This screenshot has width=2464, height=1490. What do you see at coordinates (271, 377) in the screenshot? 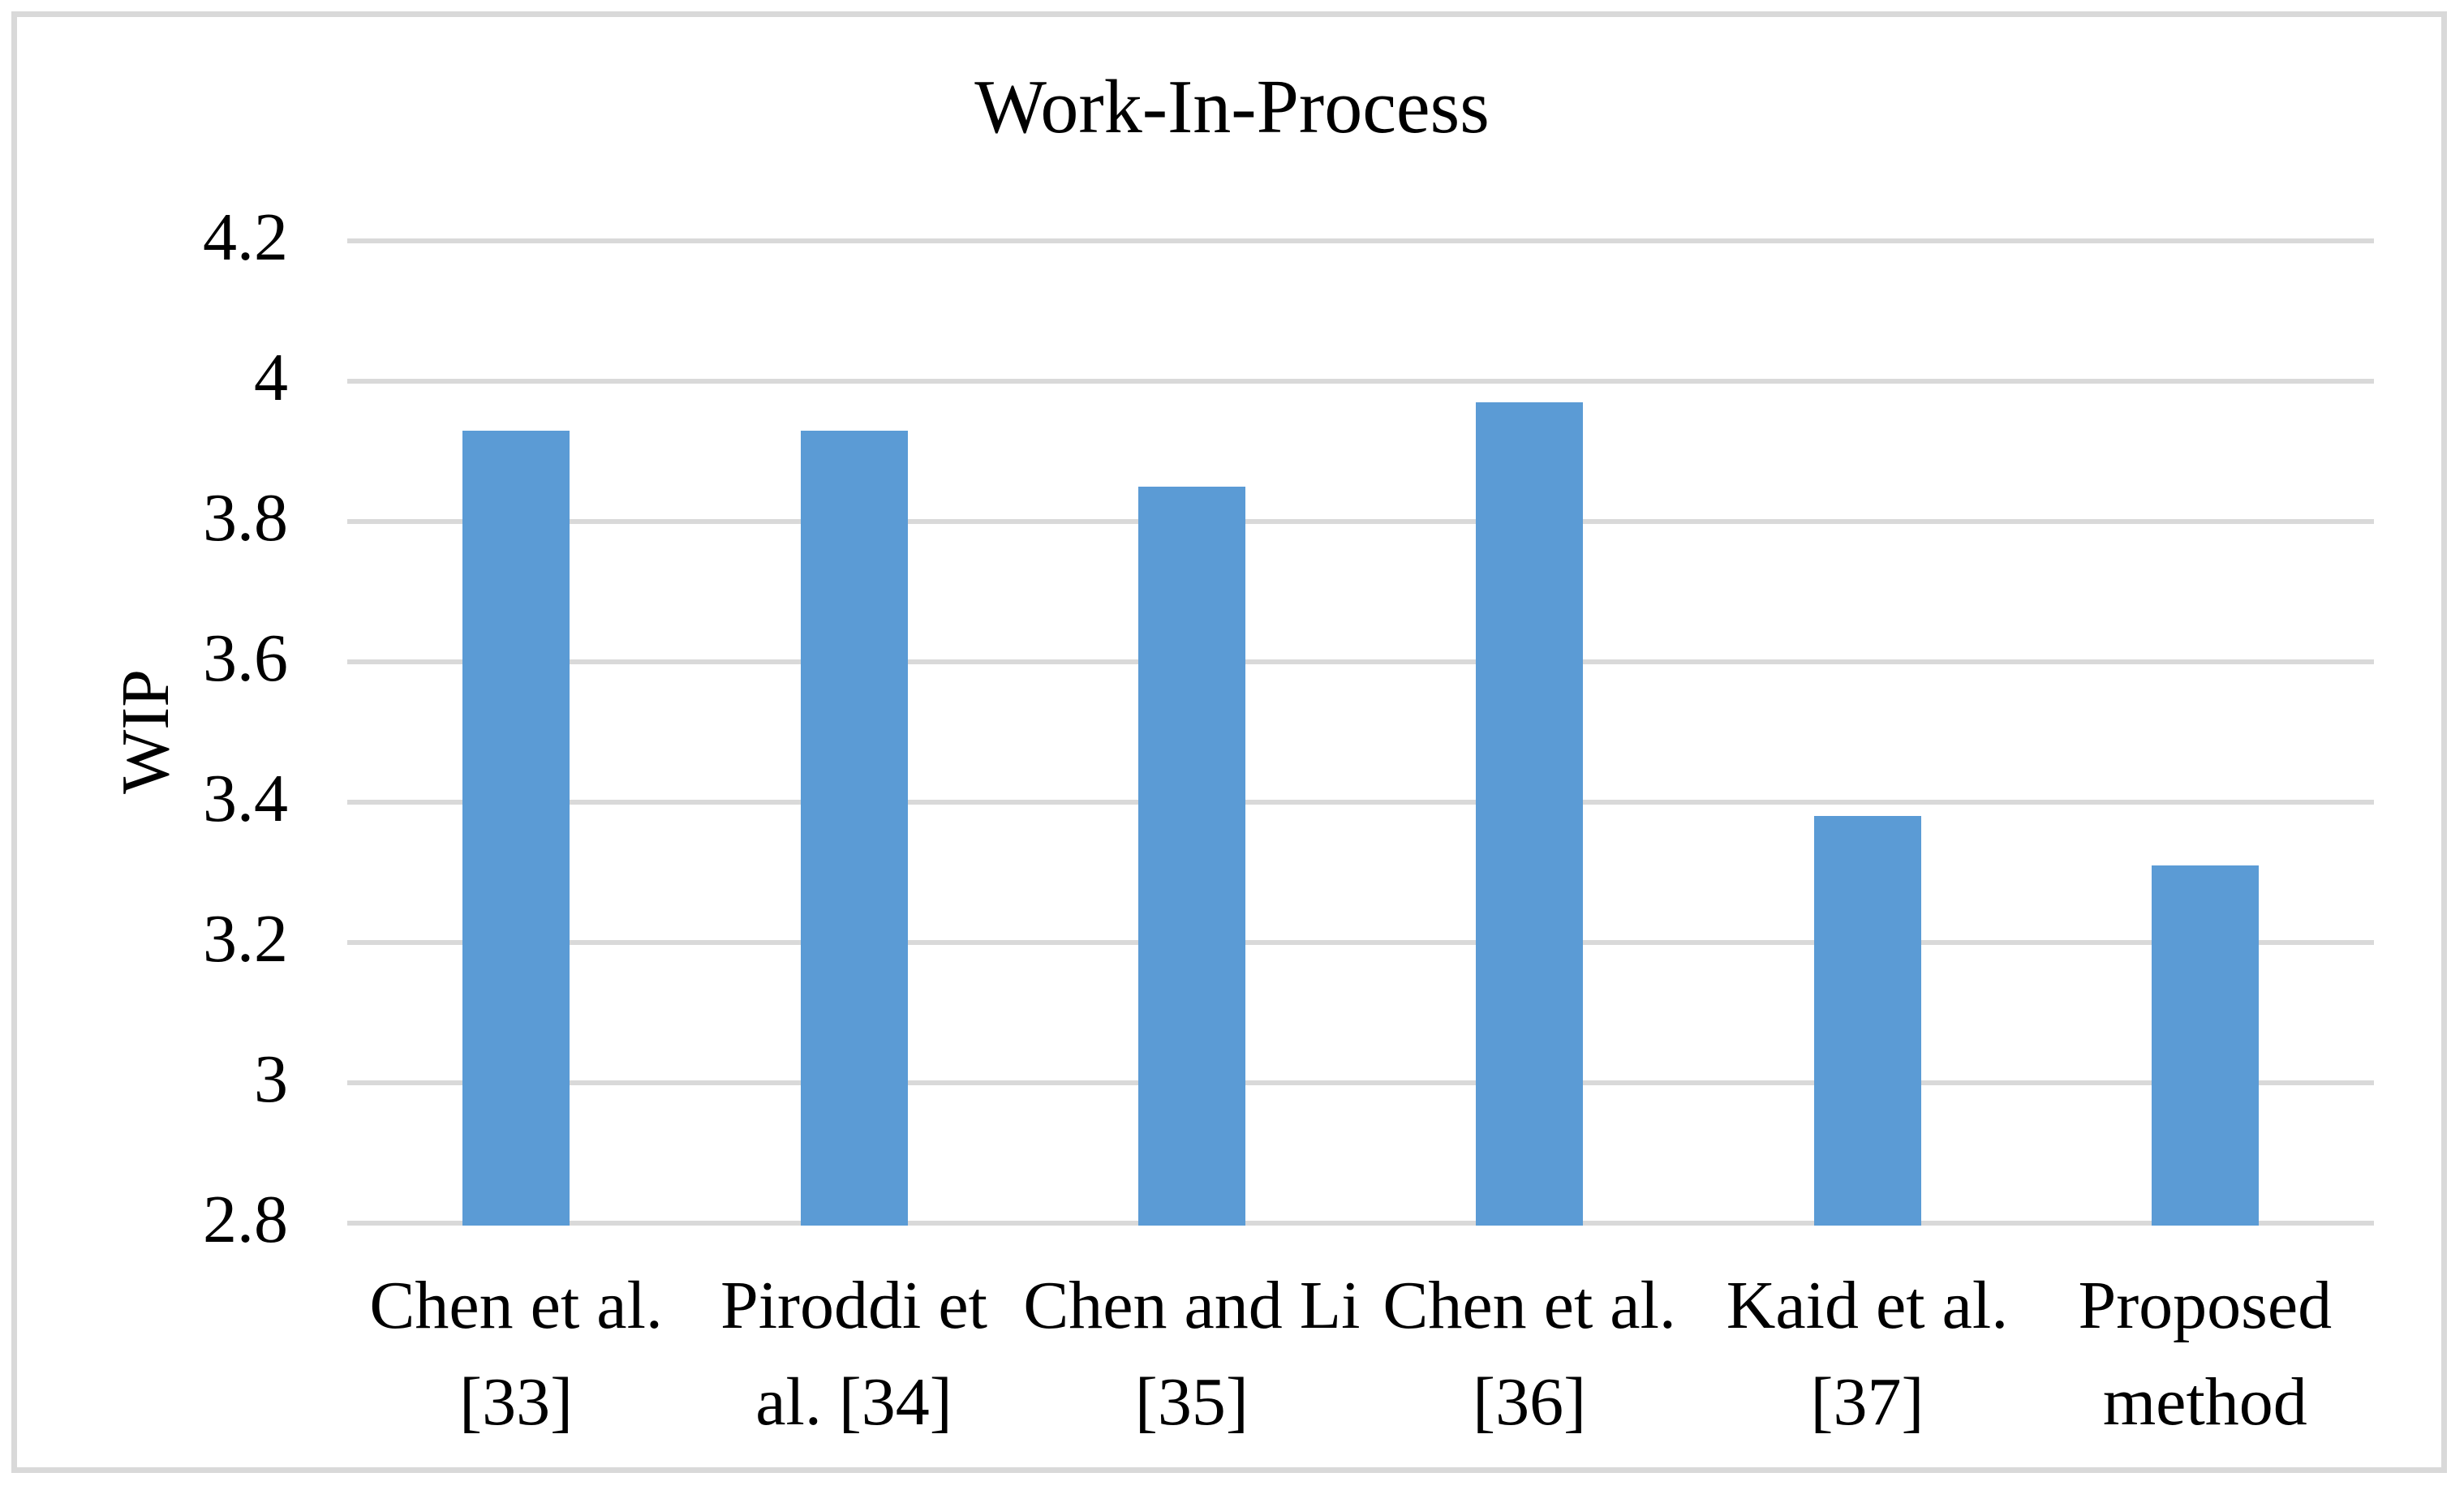
I see `y-tick-label: 4` at bounding box center [271, 377].